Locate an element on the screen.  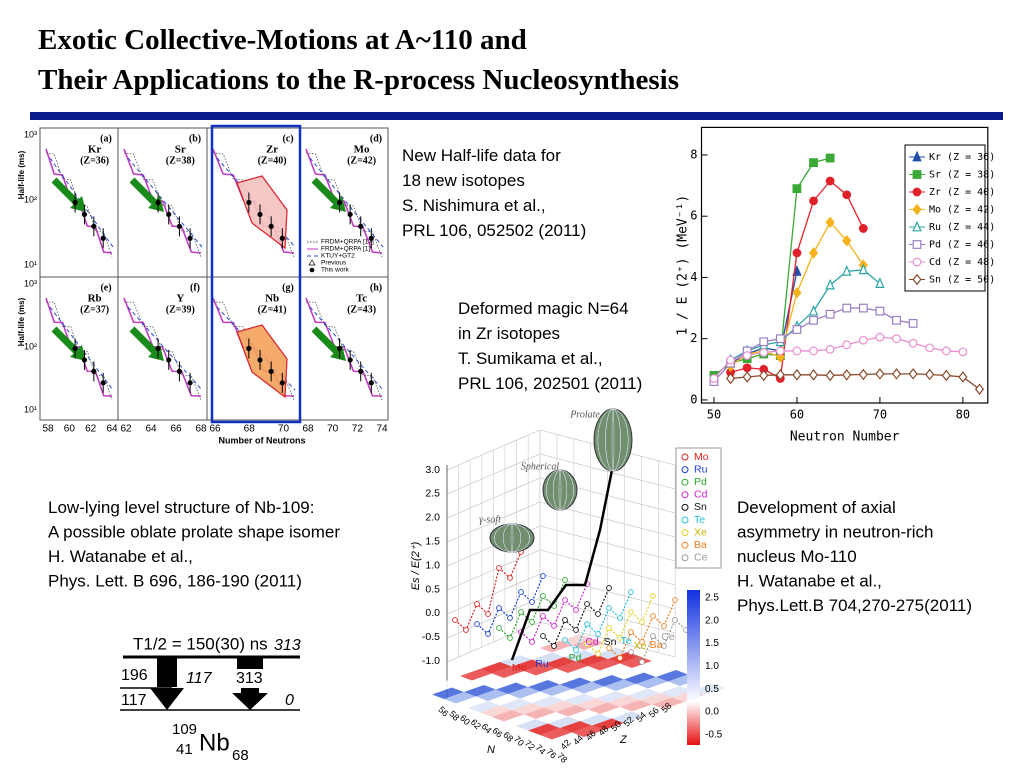
legend-label: Ru (Z = 44) is located at coordinates (962, 227).